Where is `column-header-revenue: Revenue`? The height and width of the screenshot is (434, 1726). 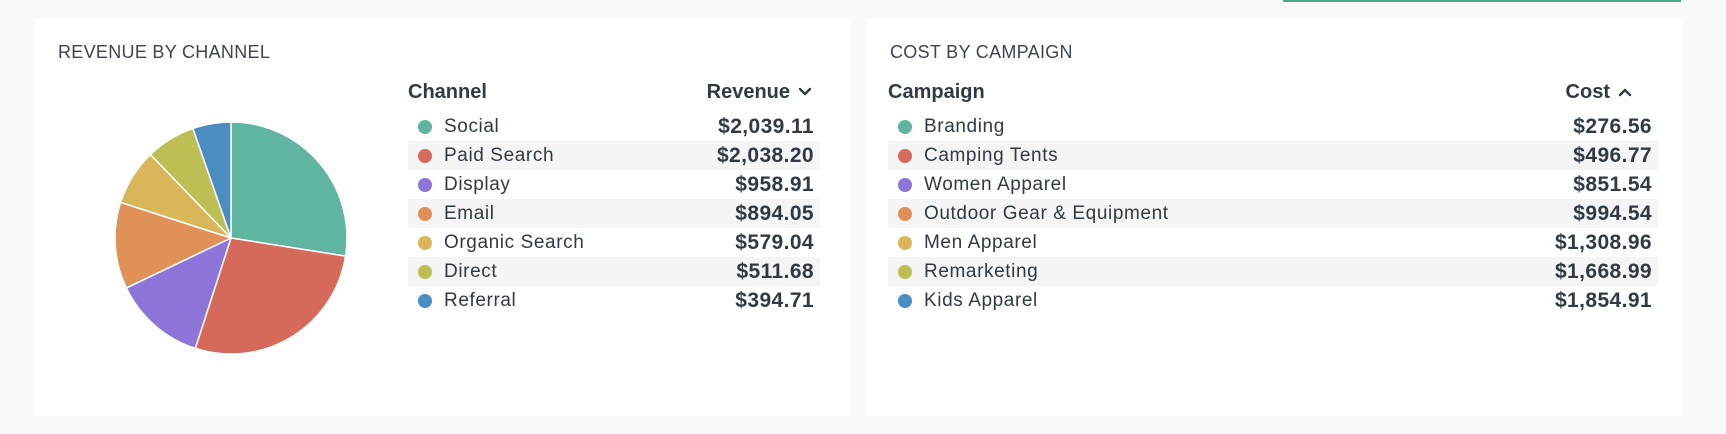
column-header-revenue: Revenue is located at coordinates (748, 91).